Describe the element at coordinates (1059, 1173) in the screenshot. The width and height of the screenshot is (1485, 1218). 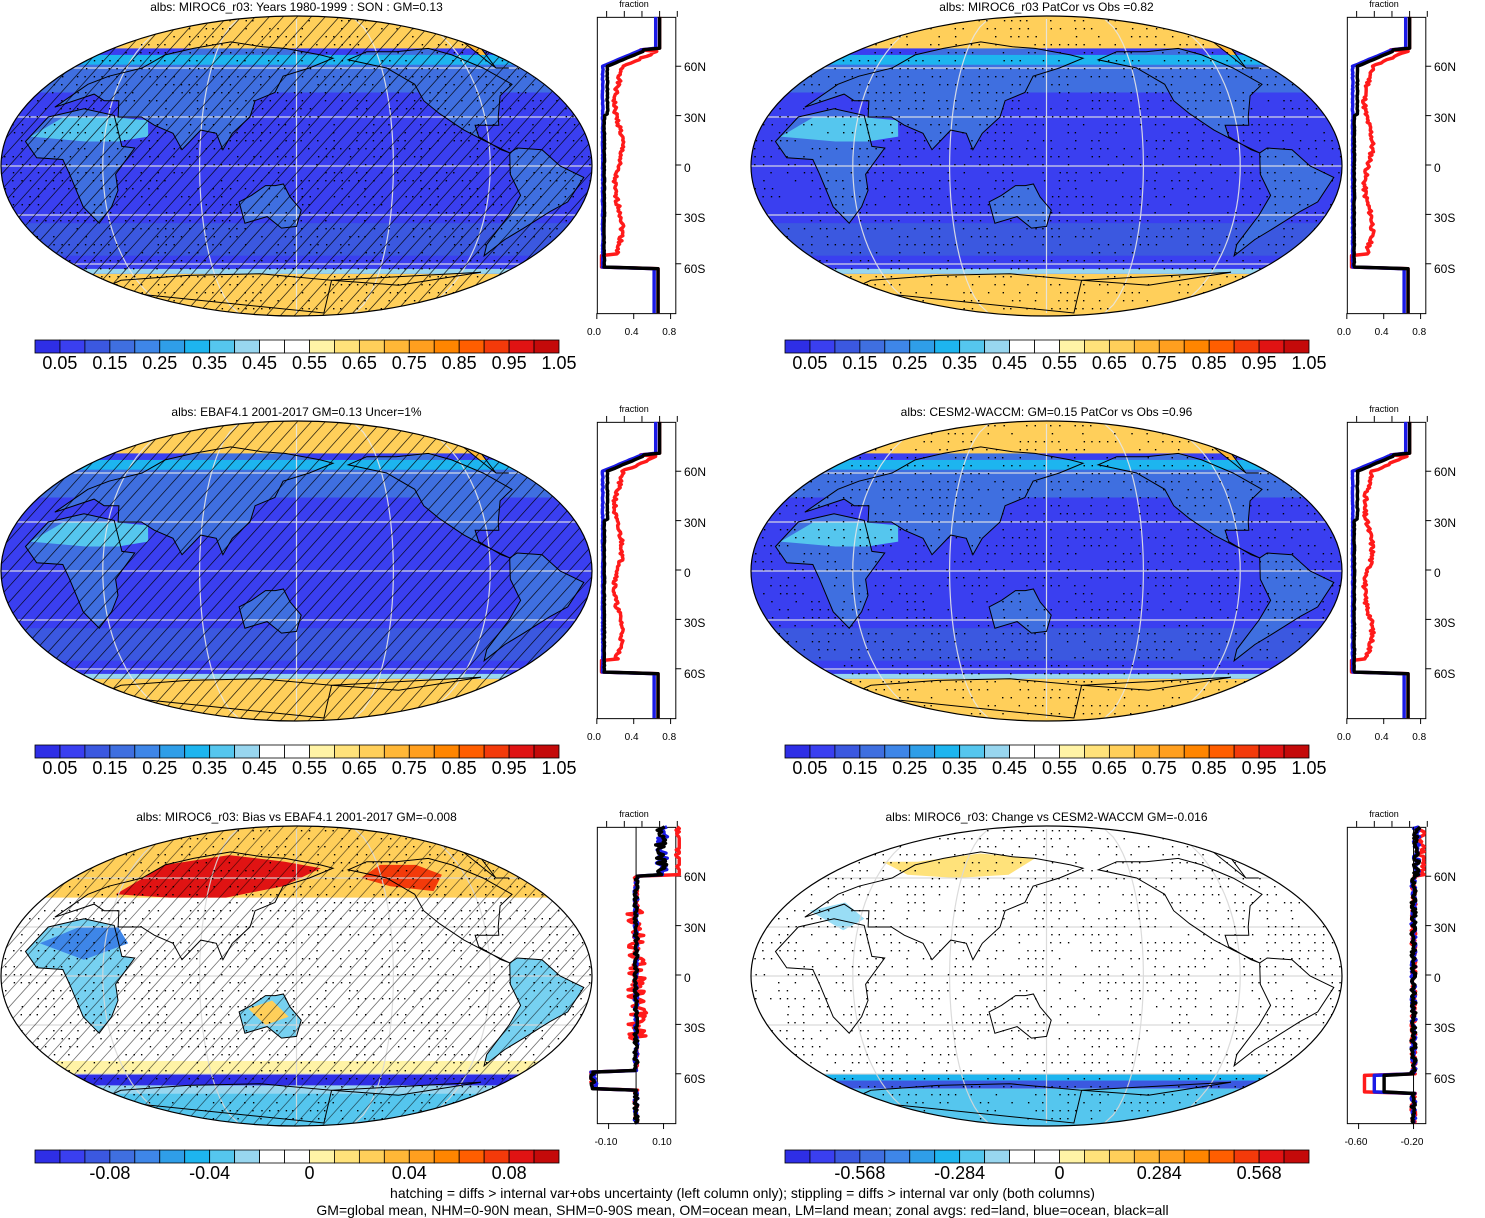
I see `colorbar-label: 0` at that location.